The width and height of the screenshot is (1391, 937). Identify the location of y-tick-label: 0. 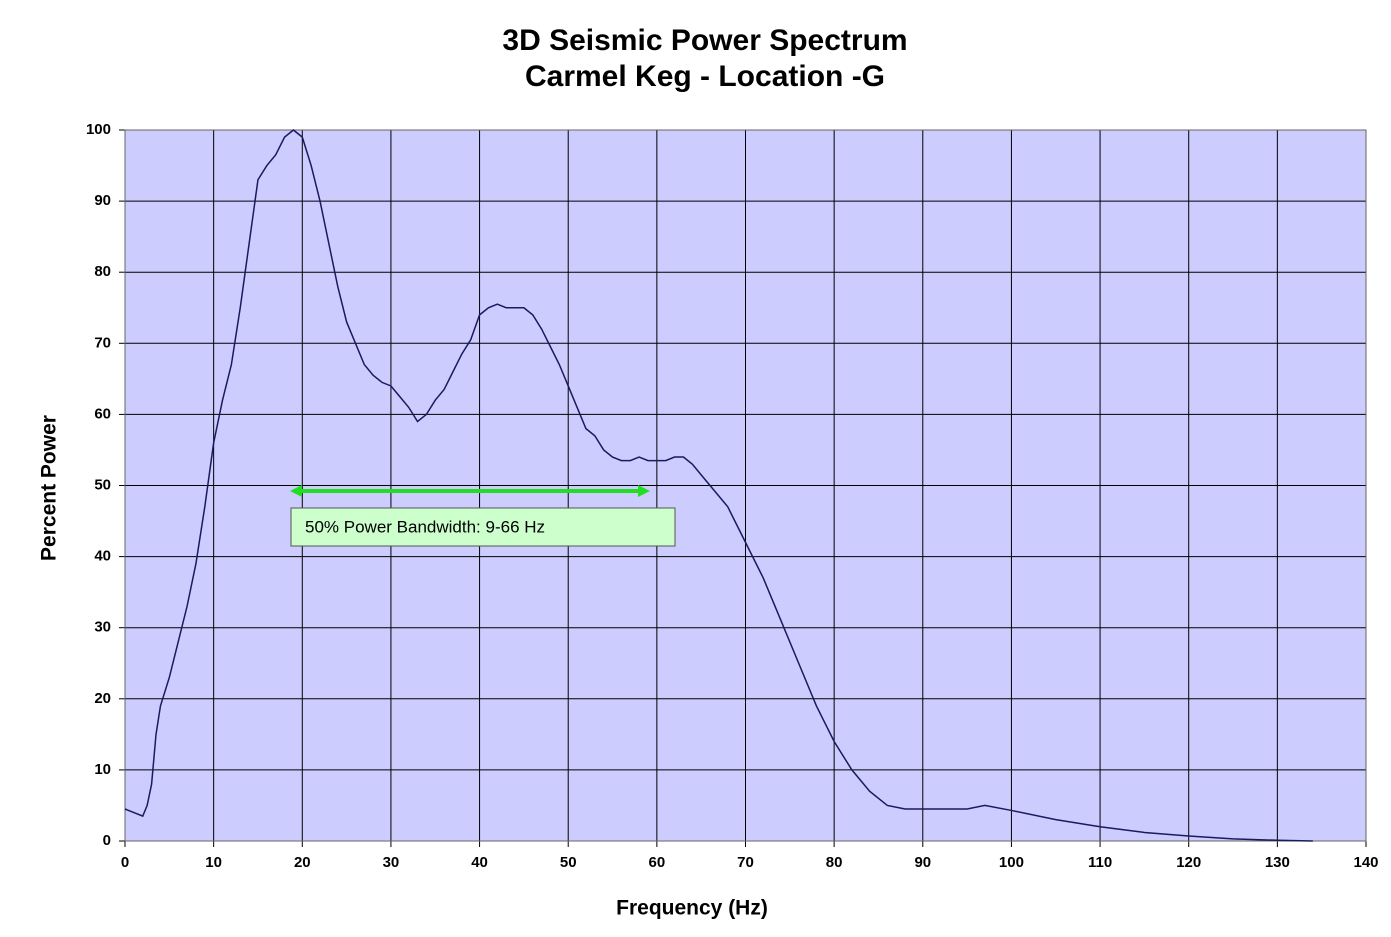
(107, 840).